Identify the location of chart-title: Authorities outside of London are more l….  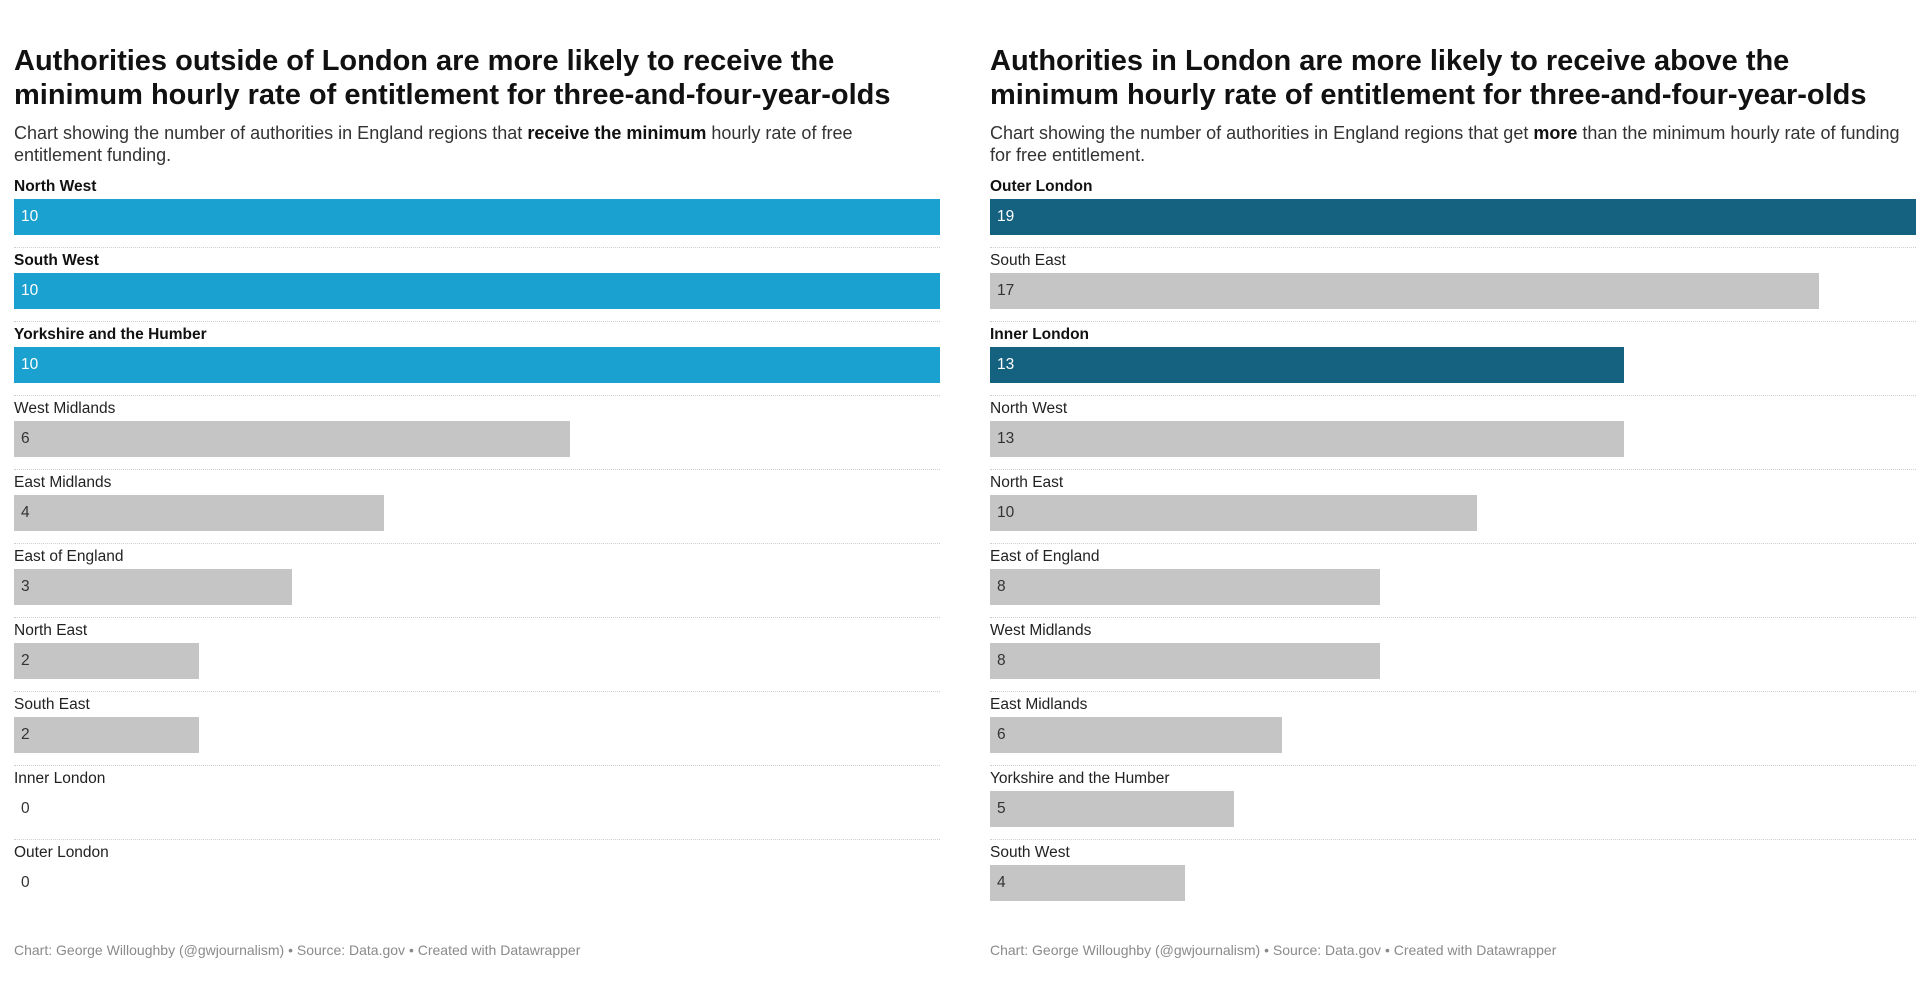
(452, 78).